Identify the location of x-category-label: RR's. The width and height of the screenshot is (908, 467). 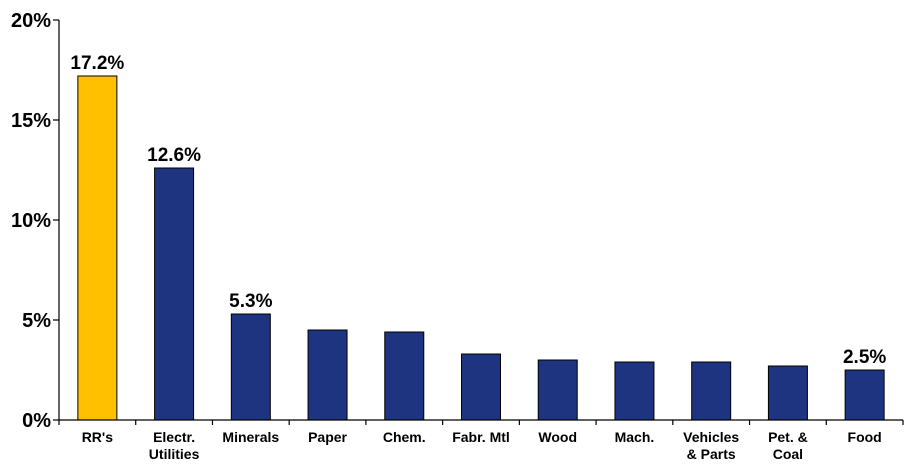
(98, 437).